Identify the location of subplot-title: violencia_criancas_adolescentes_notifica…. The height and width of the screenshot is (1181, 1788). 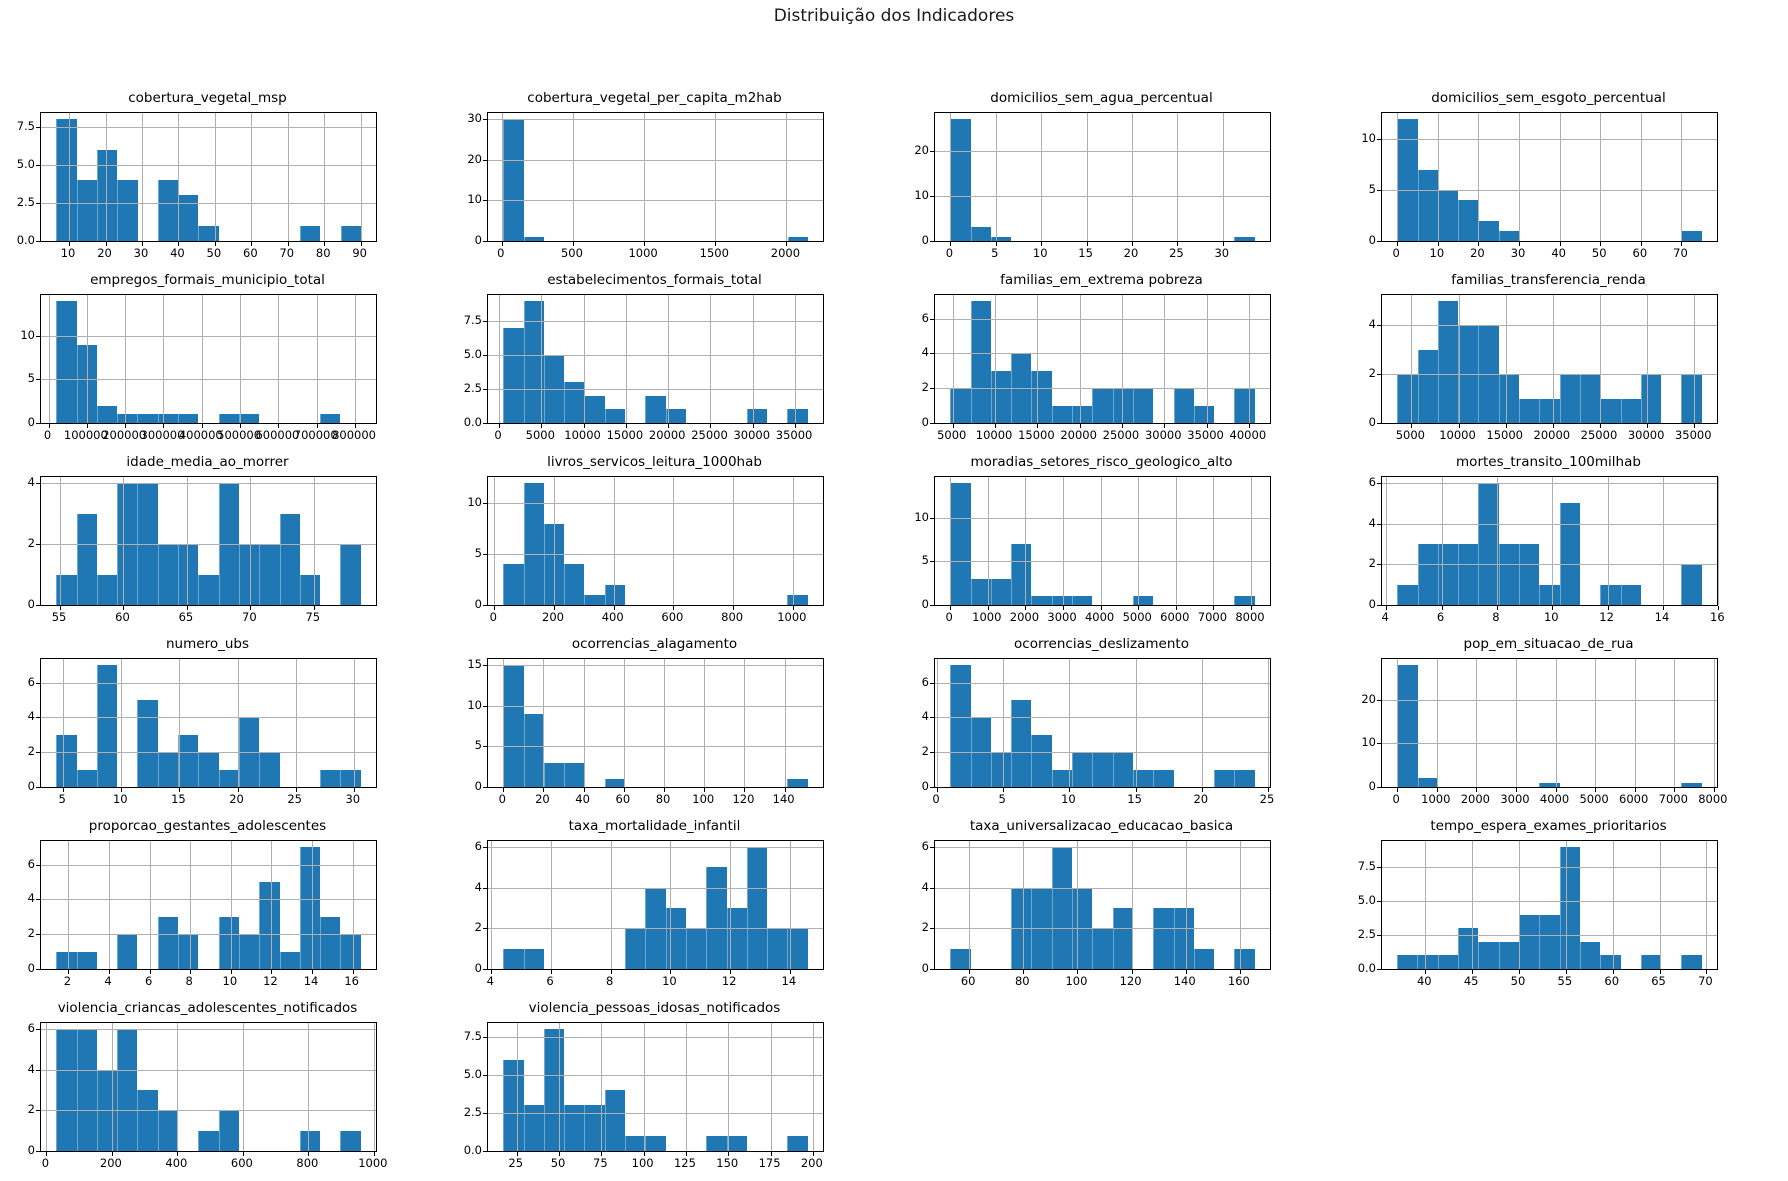
(207, 1008).